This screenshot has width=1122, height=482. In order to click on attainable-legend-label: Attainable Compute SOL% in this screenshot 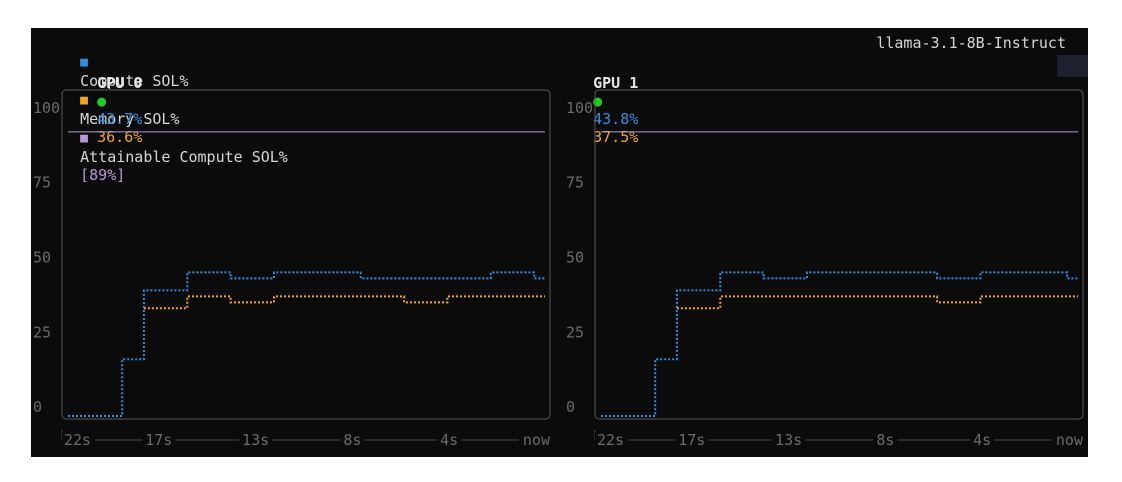, I will do `click(184, 157)`.